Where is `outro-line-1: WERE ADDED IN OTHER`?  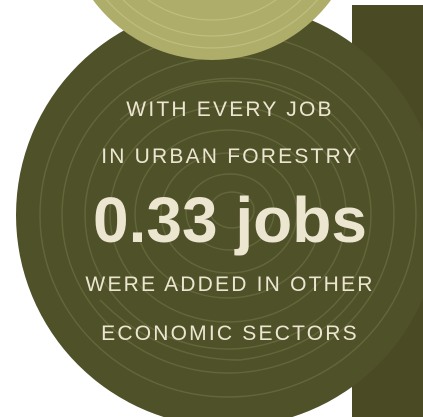
outro-line-1: WERE ADDED IN OTHER is located at coordinates (230, 284).